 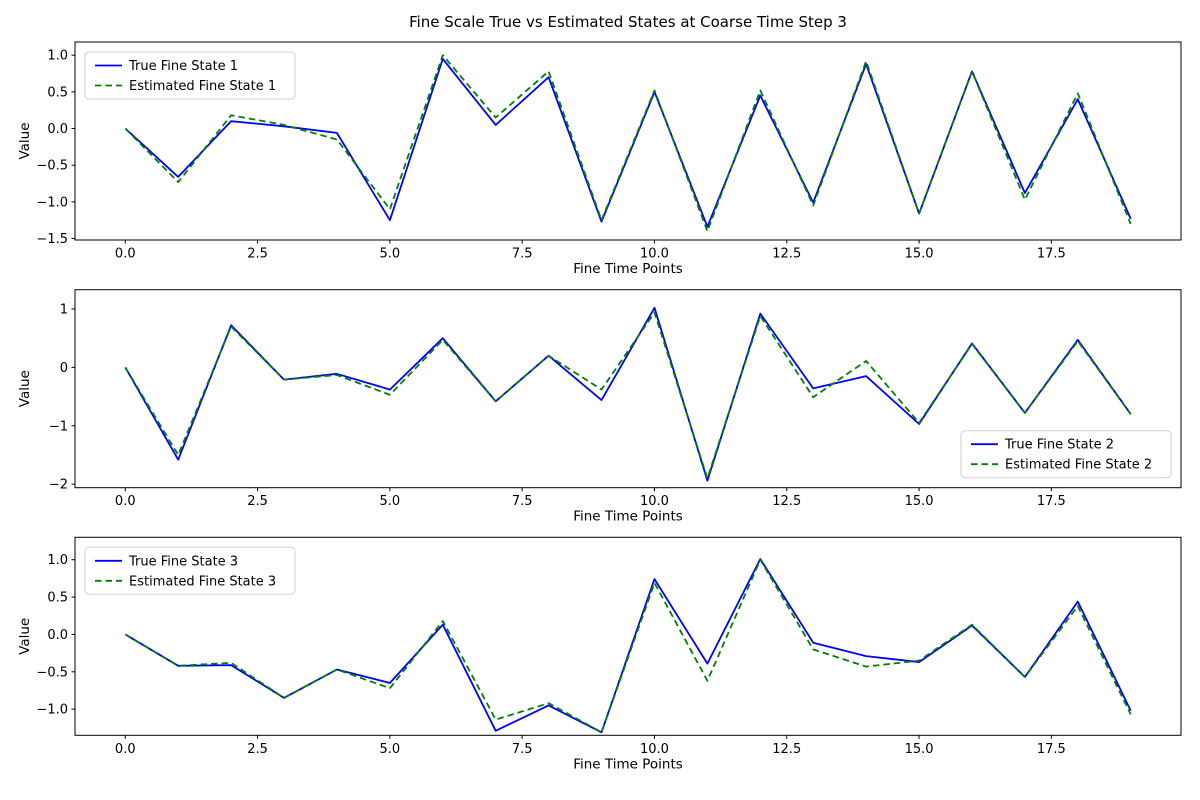 I want to click on y-tick-label: −2, so click(x=58, y=485).